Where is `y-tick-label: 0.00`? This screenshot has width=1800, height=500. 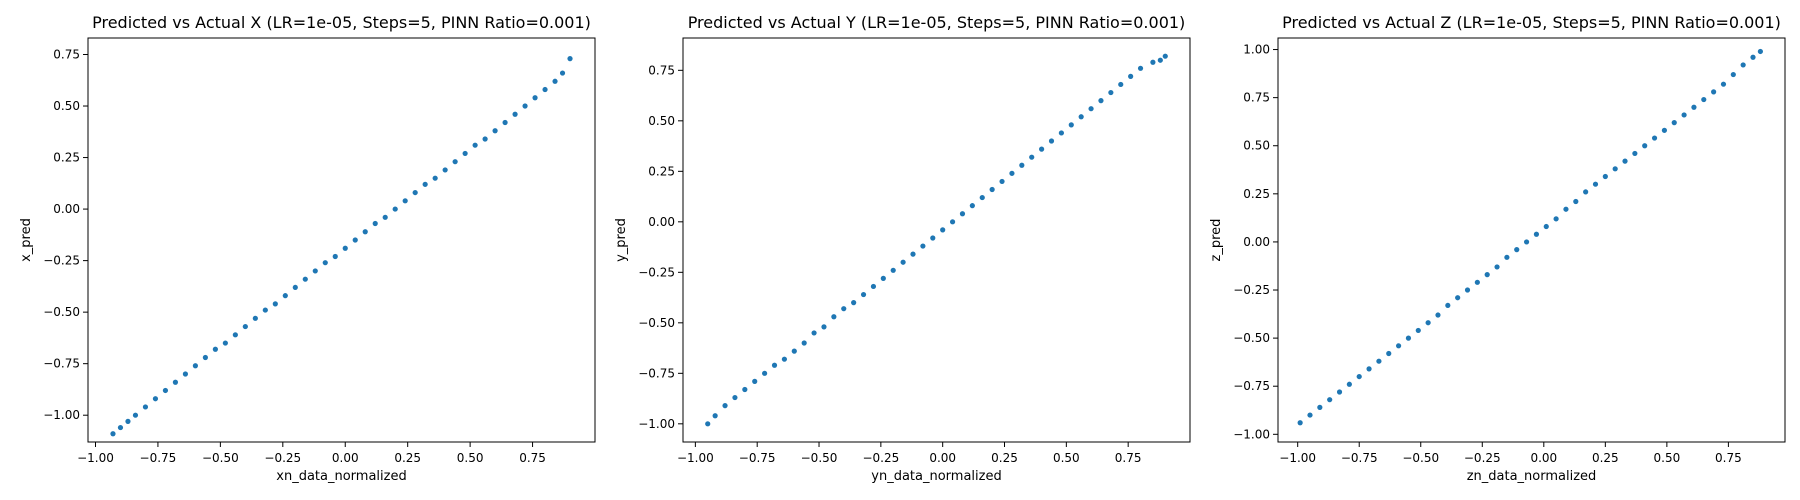
y-tick-label: 0.00 is located at coordinates (661, 222).